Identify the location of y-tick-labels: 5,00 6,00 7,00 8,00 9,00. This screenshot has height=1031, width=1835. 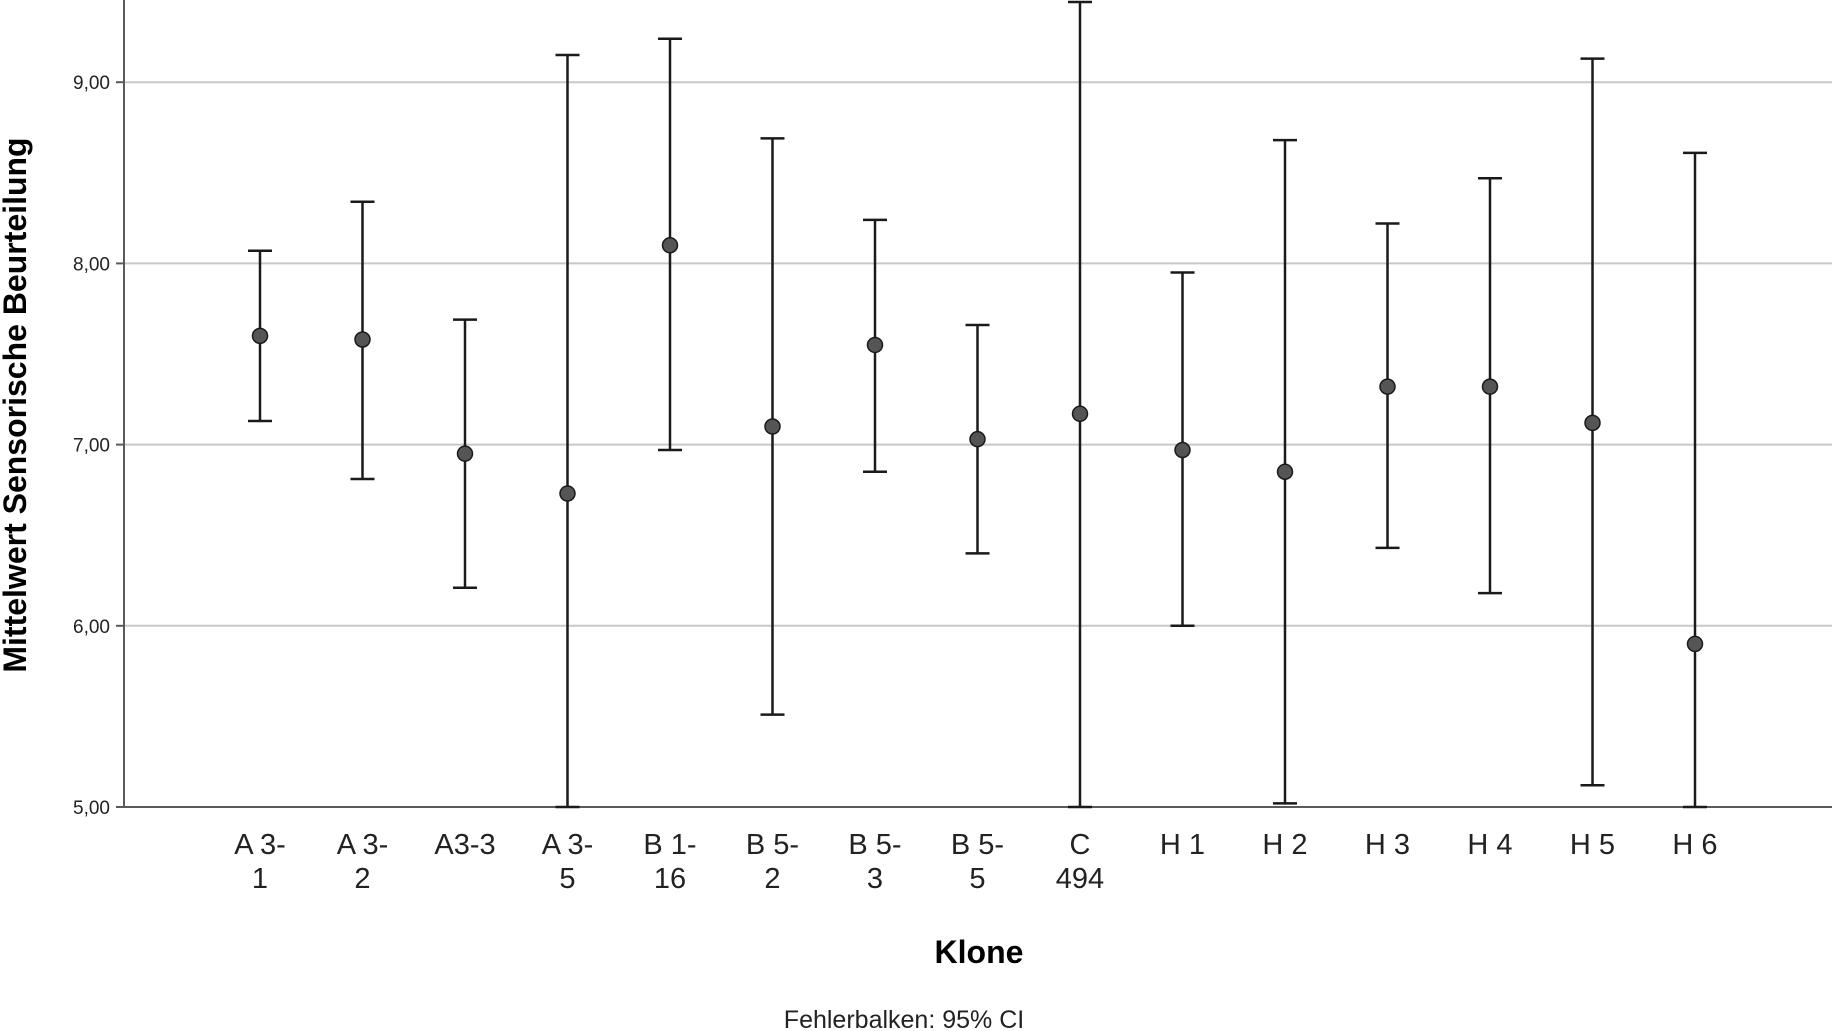
(98, 446).